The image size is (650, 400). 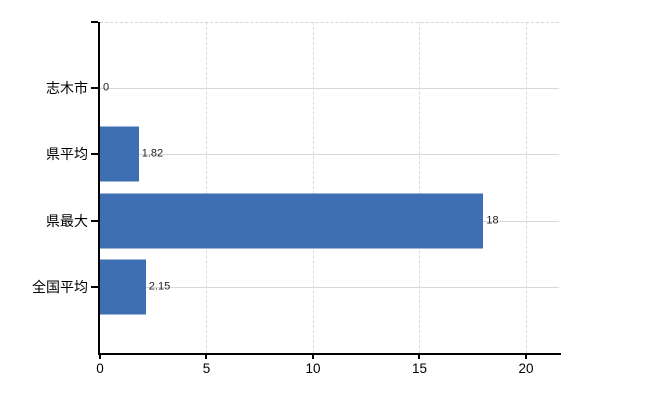 What do you see at coordinates (313, 368) in the screenshot?
I see `x-axis-tick-label: 10` at bounding box center [313, 368].